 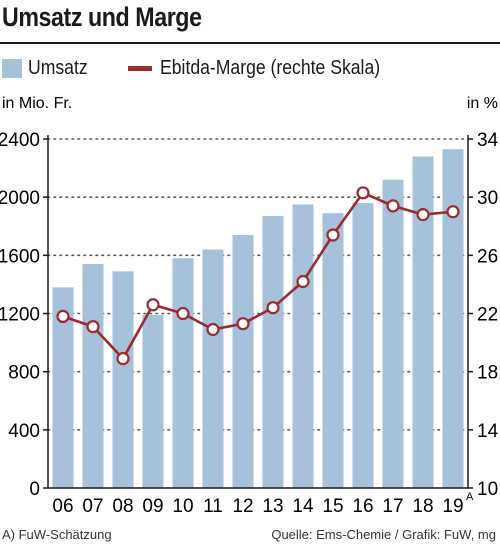 What do you see at coordinates (362, 506) in the screenshot?
I see `x-tick-label: 16` at bounding box center [362, 506].